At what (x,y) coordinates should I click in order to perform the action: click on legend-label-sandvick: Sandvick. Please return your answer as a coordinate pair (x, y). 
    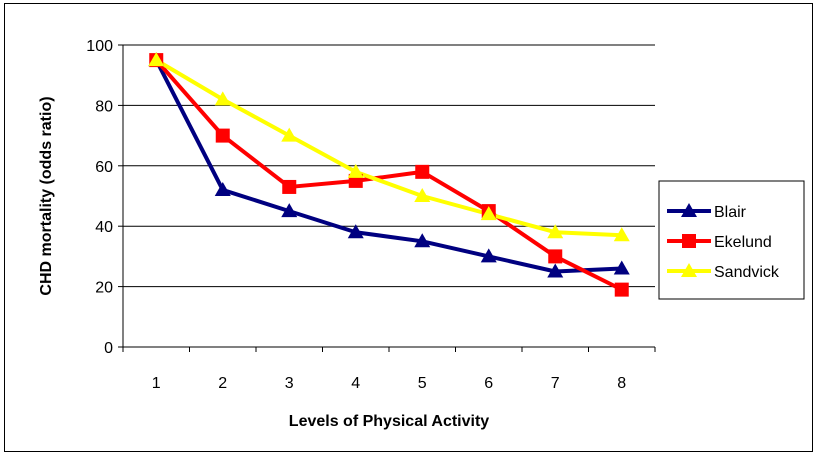
    Looking at the image, I should click on (747, 272).